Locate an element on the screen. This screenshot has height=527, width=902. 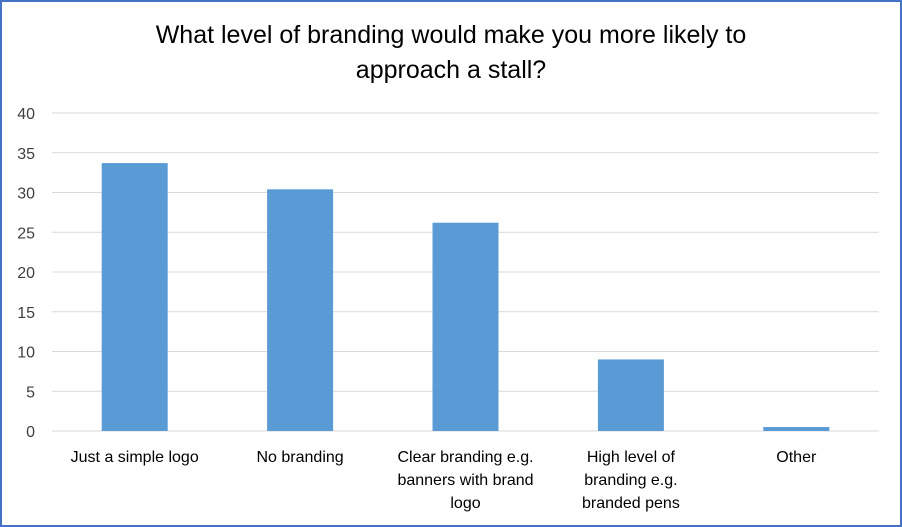
y-tick-label: 0 is located at coordinates (30, 432).